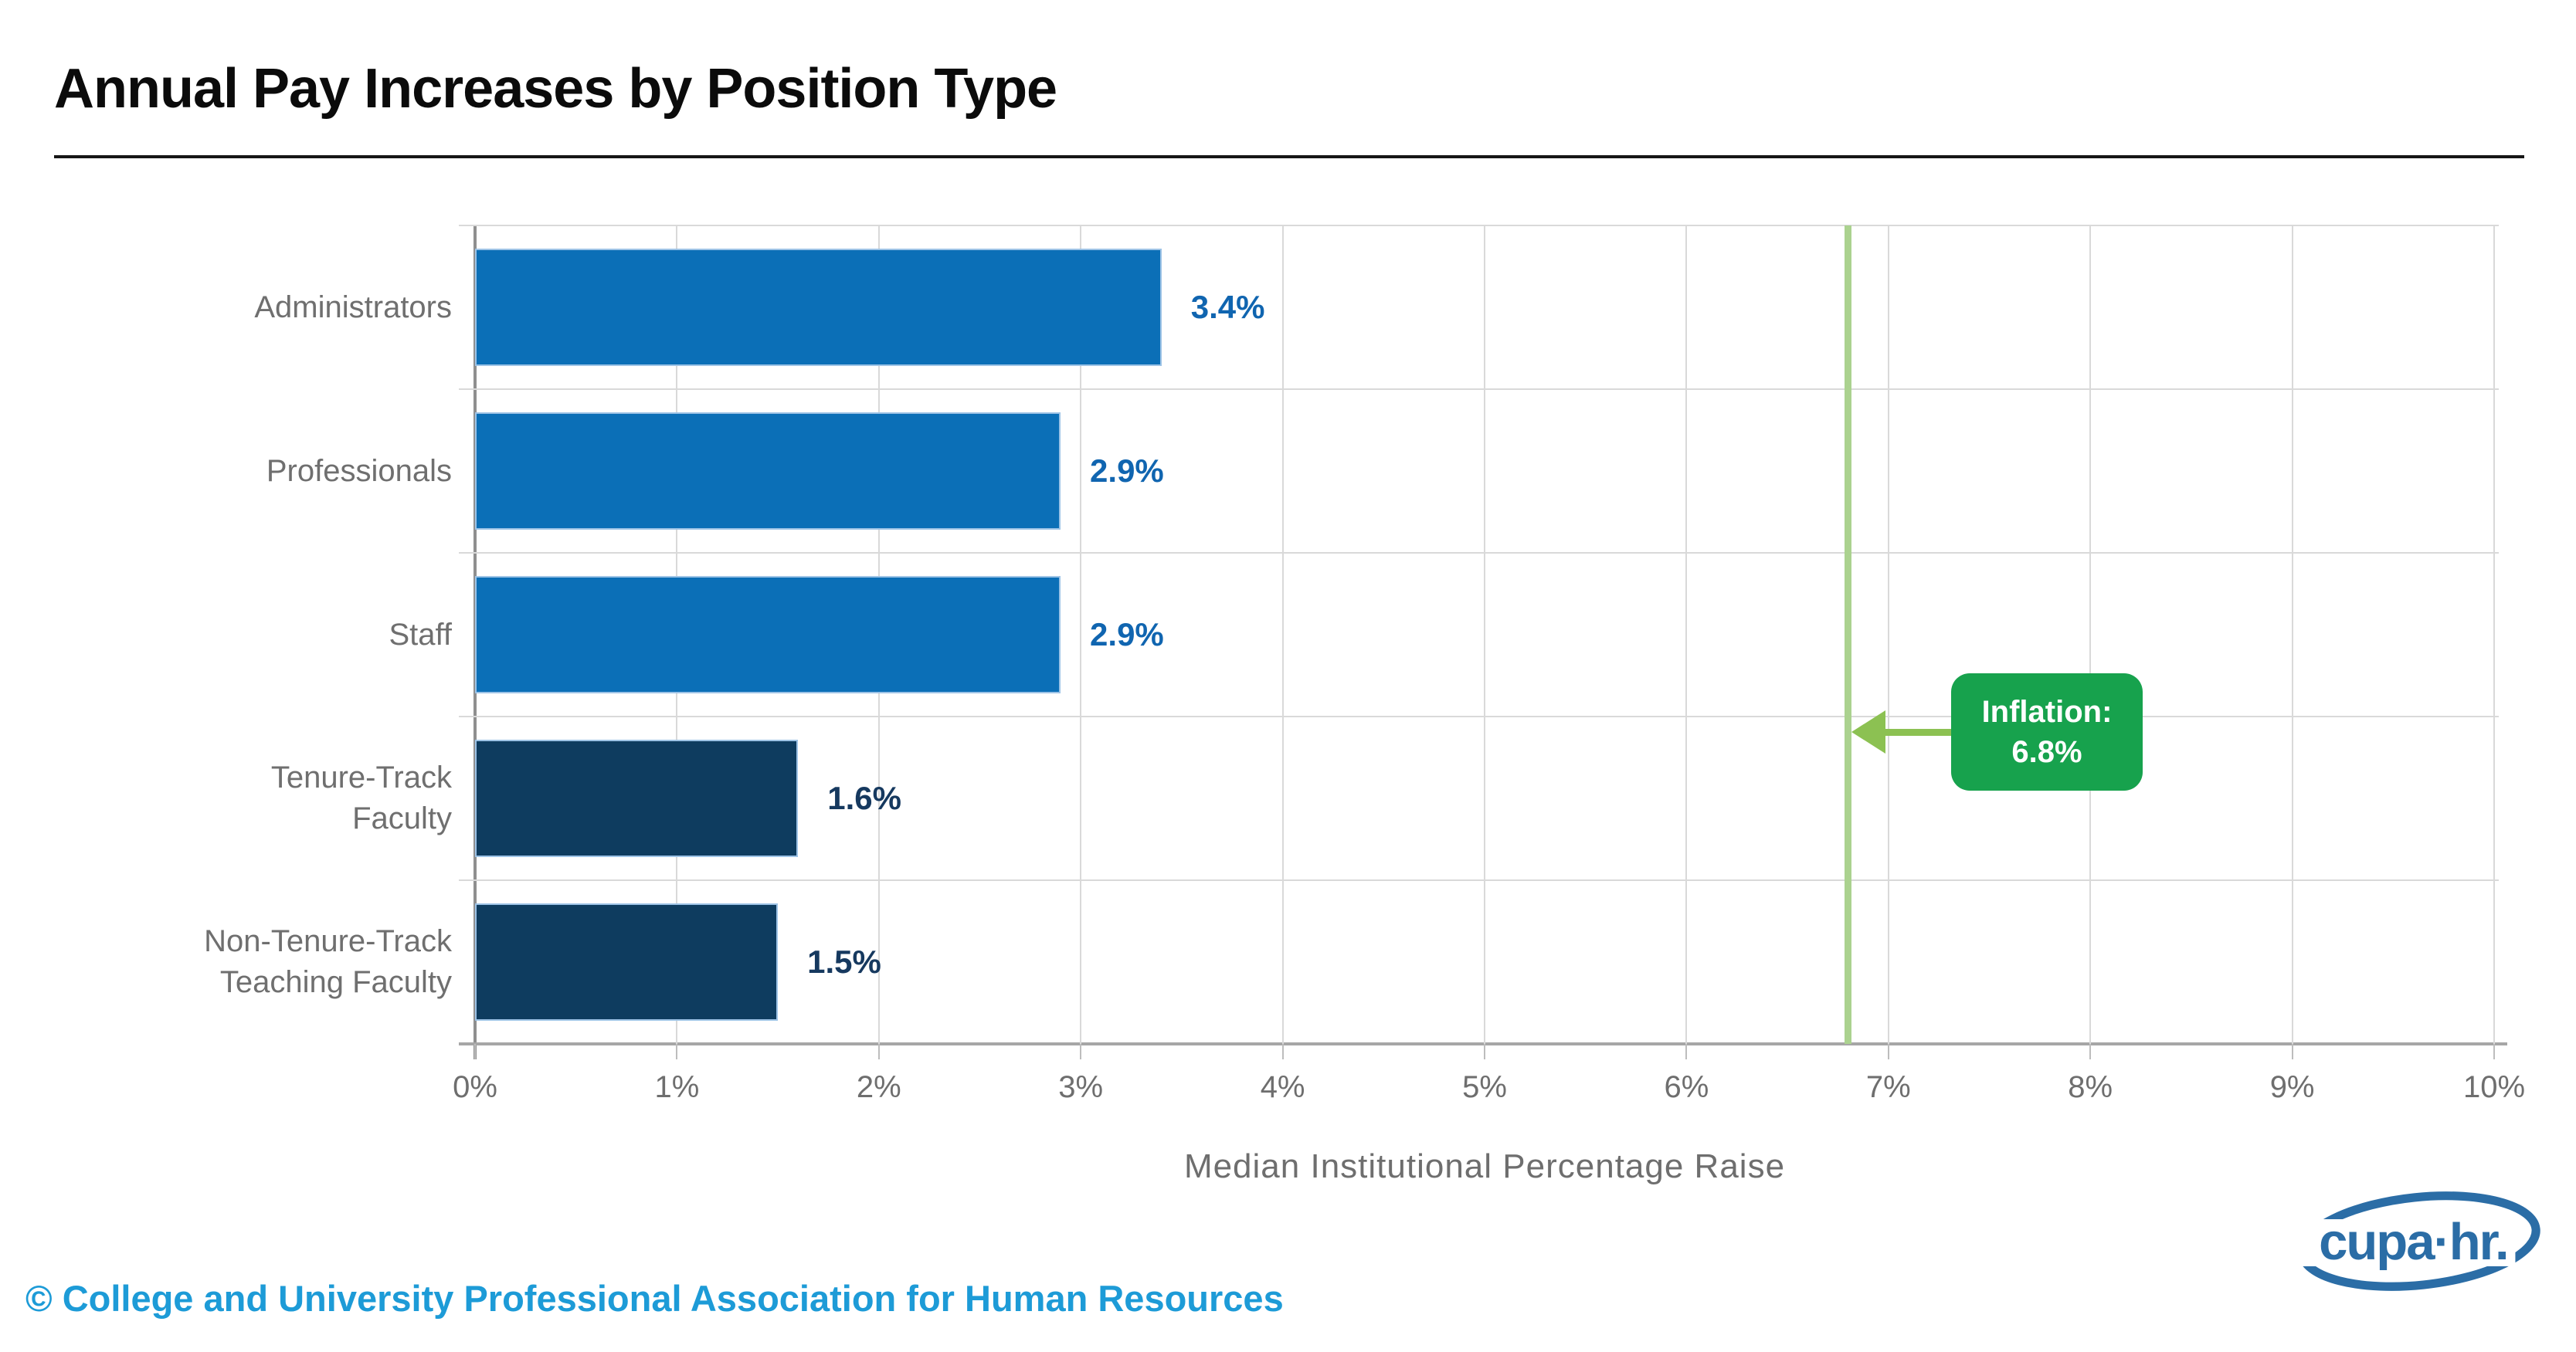 The height and width of the screenshot is (1352, 2576). I want to click on value-label: 1.6%, so click(864, 798).